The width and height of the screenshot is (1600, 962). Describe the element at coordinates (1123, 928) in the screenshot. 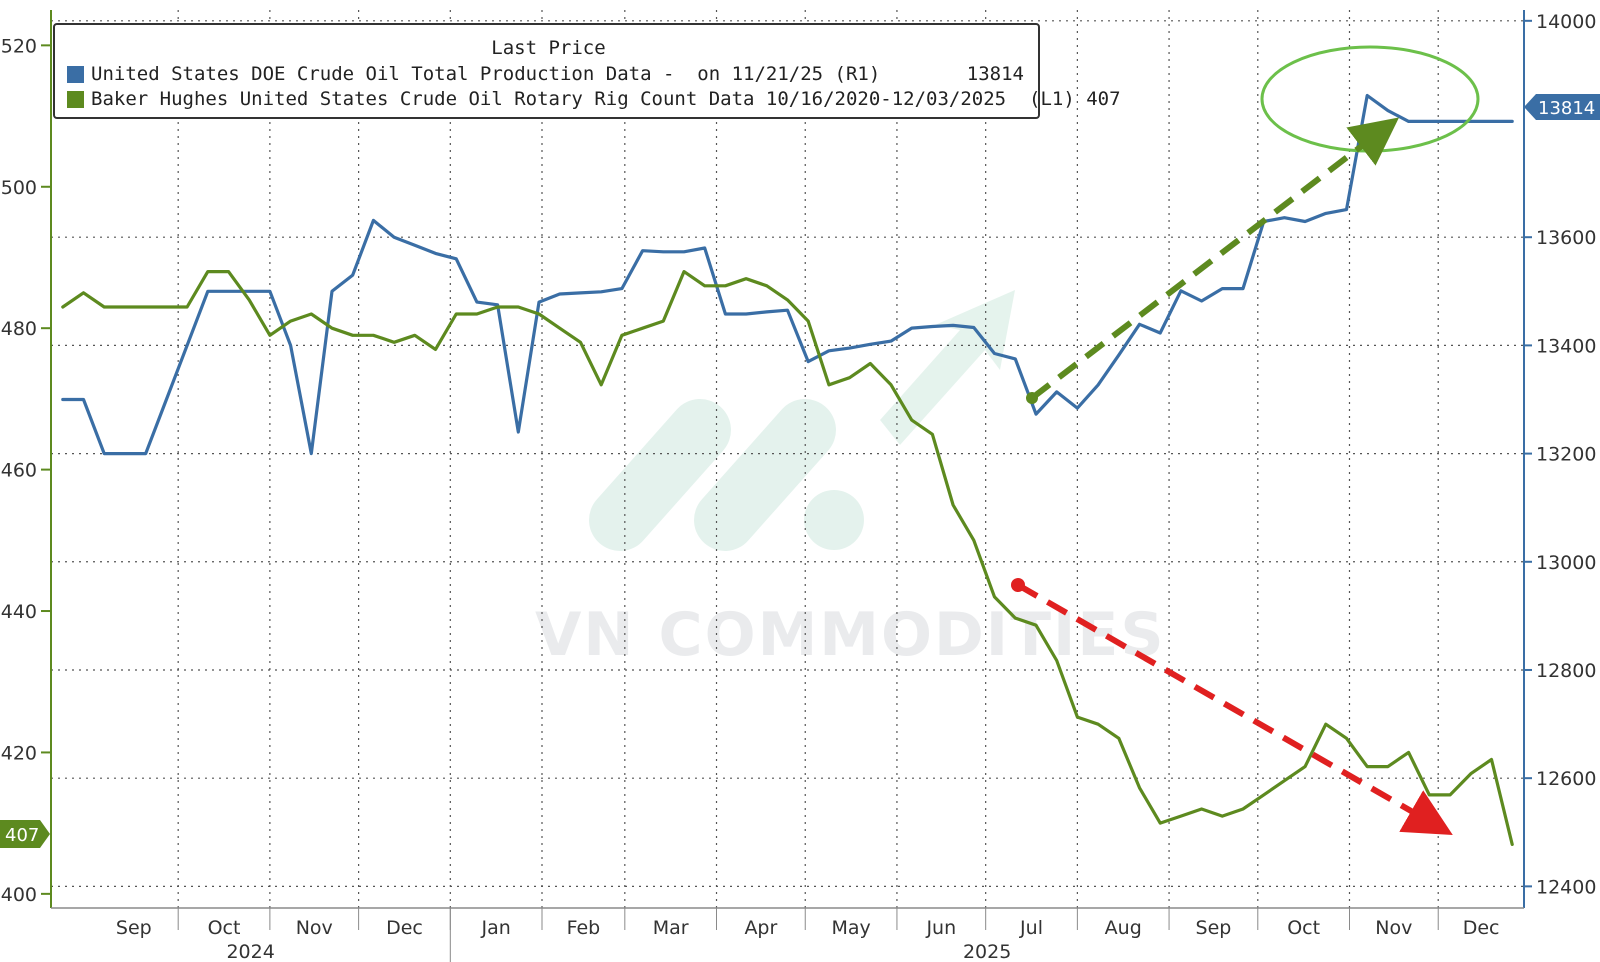

I see `month-label: Aug` at that location.